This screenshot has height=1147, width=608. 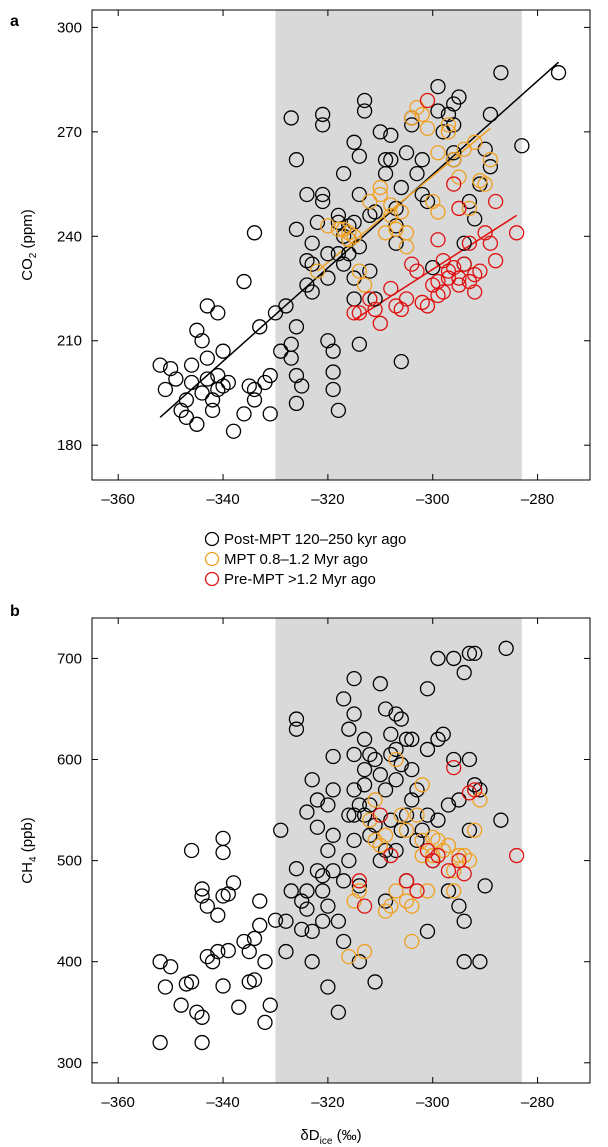 I want to click on panel-a-label: a, so click(x=14, y=21).